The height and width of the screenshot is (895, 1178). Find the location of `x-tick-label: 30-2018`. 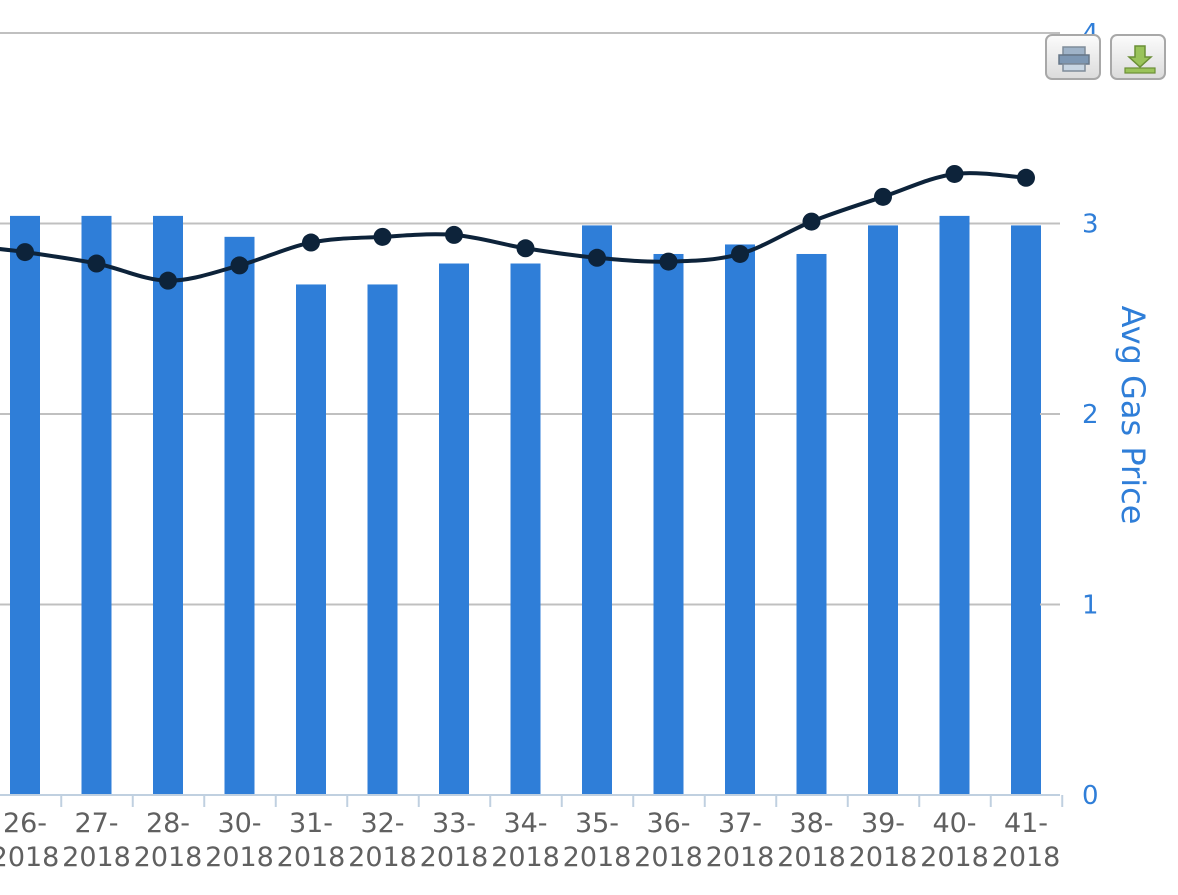

x-tick-label: 30-2018 is located at coordinates (239, 840).